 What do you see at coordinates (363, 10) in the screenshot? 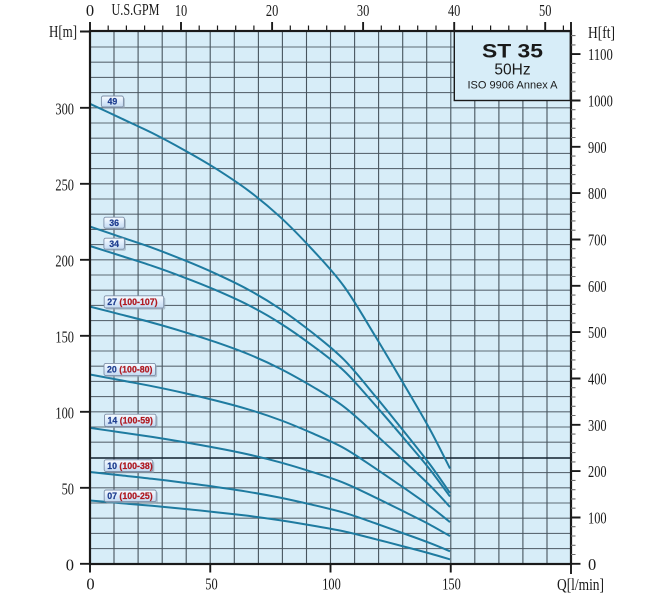
I see `svg-text: 30` at bounding box center [363, 10].